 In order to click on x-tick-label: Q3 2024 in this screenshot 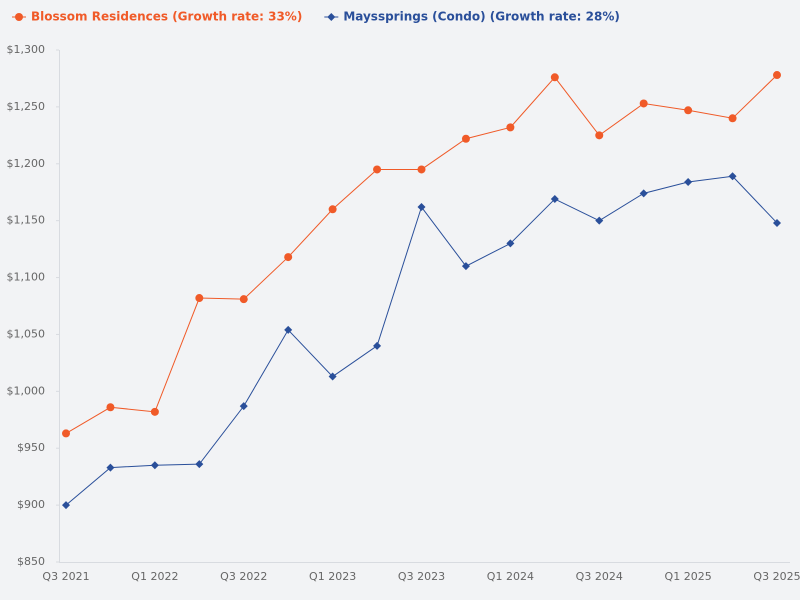, I will do `click(599, 576)`.